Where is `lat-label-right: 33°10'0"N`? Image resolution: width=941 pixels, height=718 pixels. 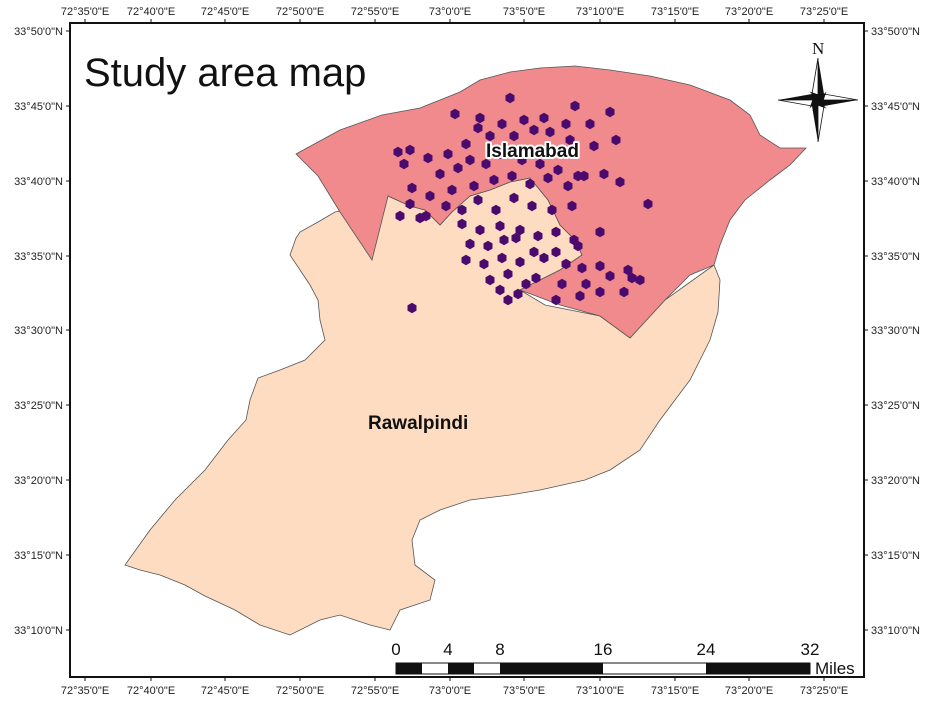
lat-label-right: 33°10'0"N is located at coordinates (895, 631).